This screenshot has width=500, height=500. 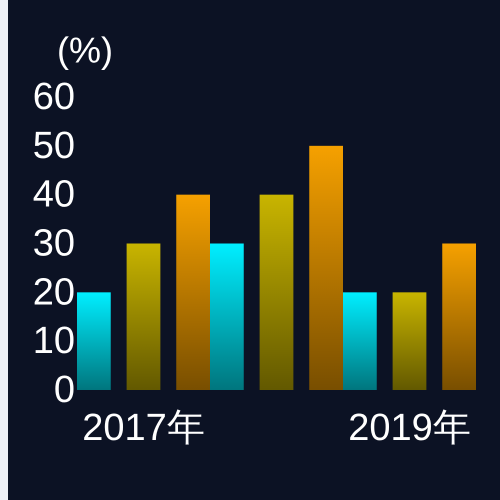 I want to click on x-tick-label: 2019年, so click(x=409, y=428).